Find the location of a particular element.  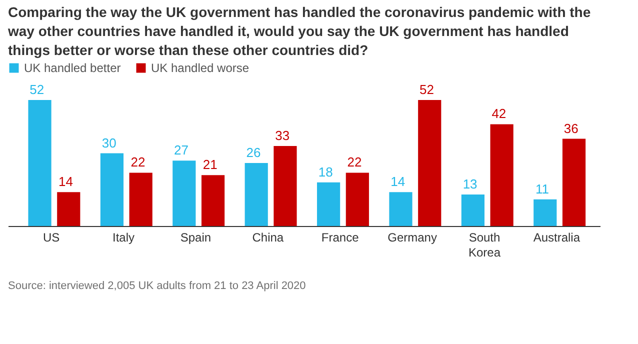

x-tick-label: Spain is located at coordinates (196, 237).